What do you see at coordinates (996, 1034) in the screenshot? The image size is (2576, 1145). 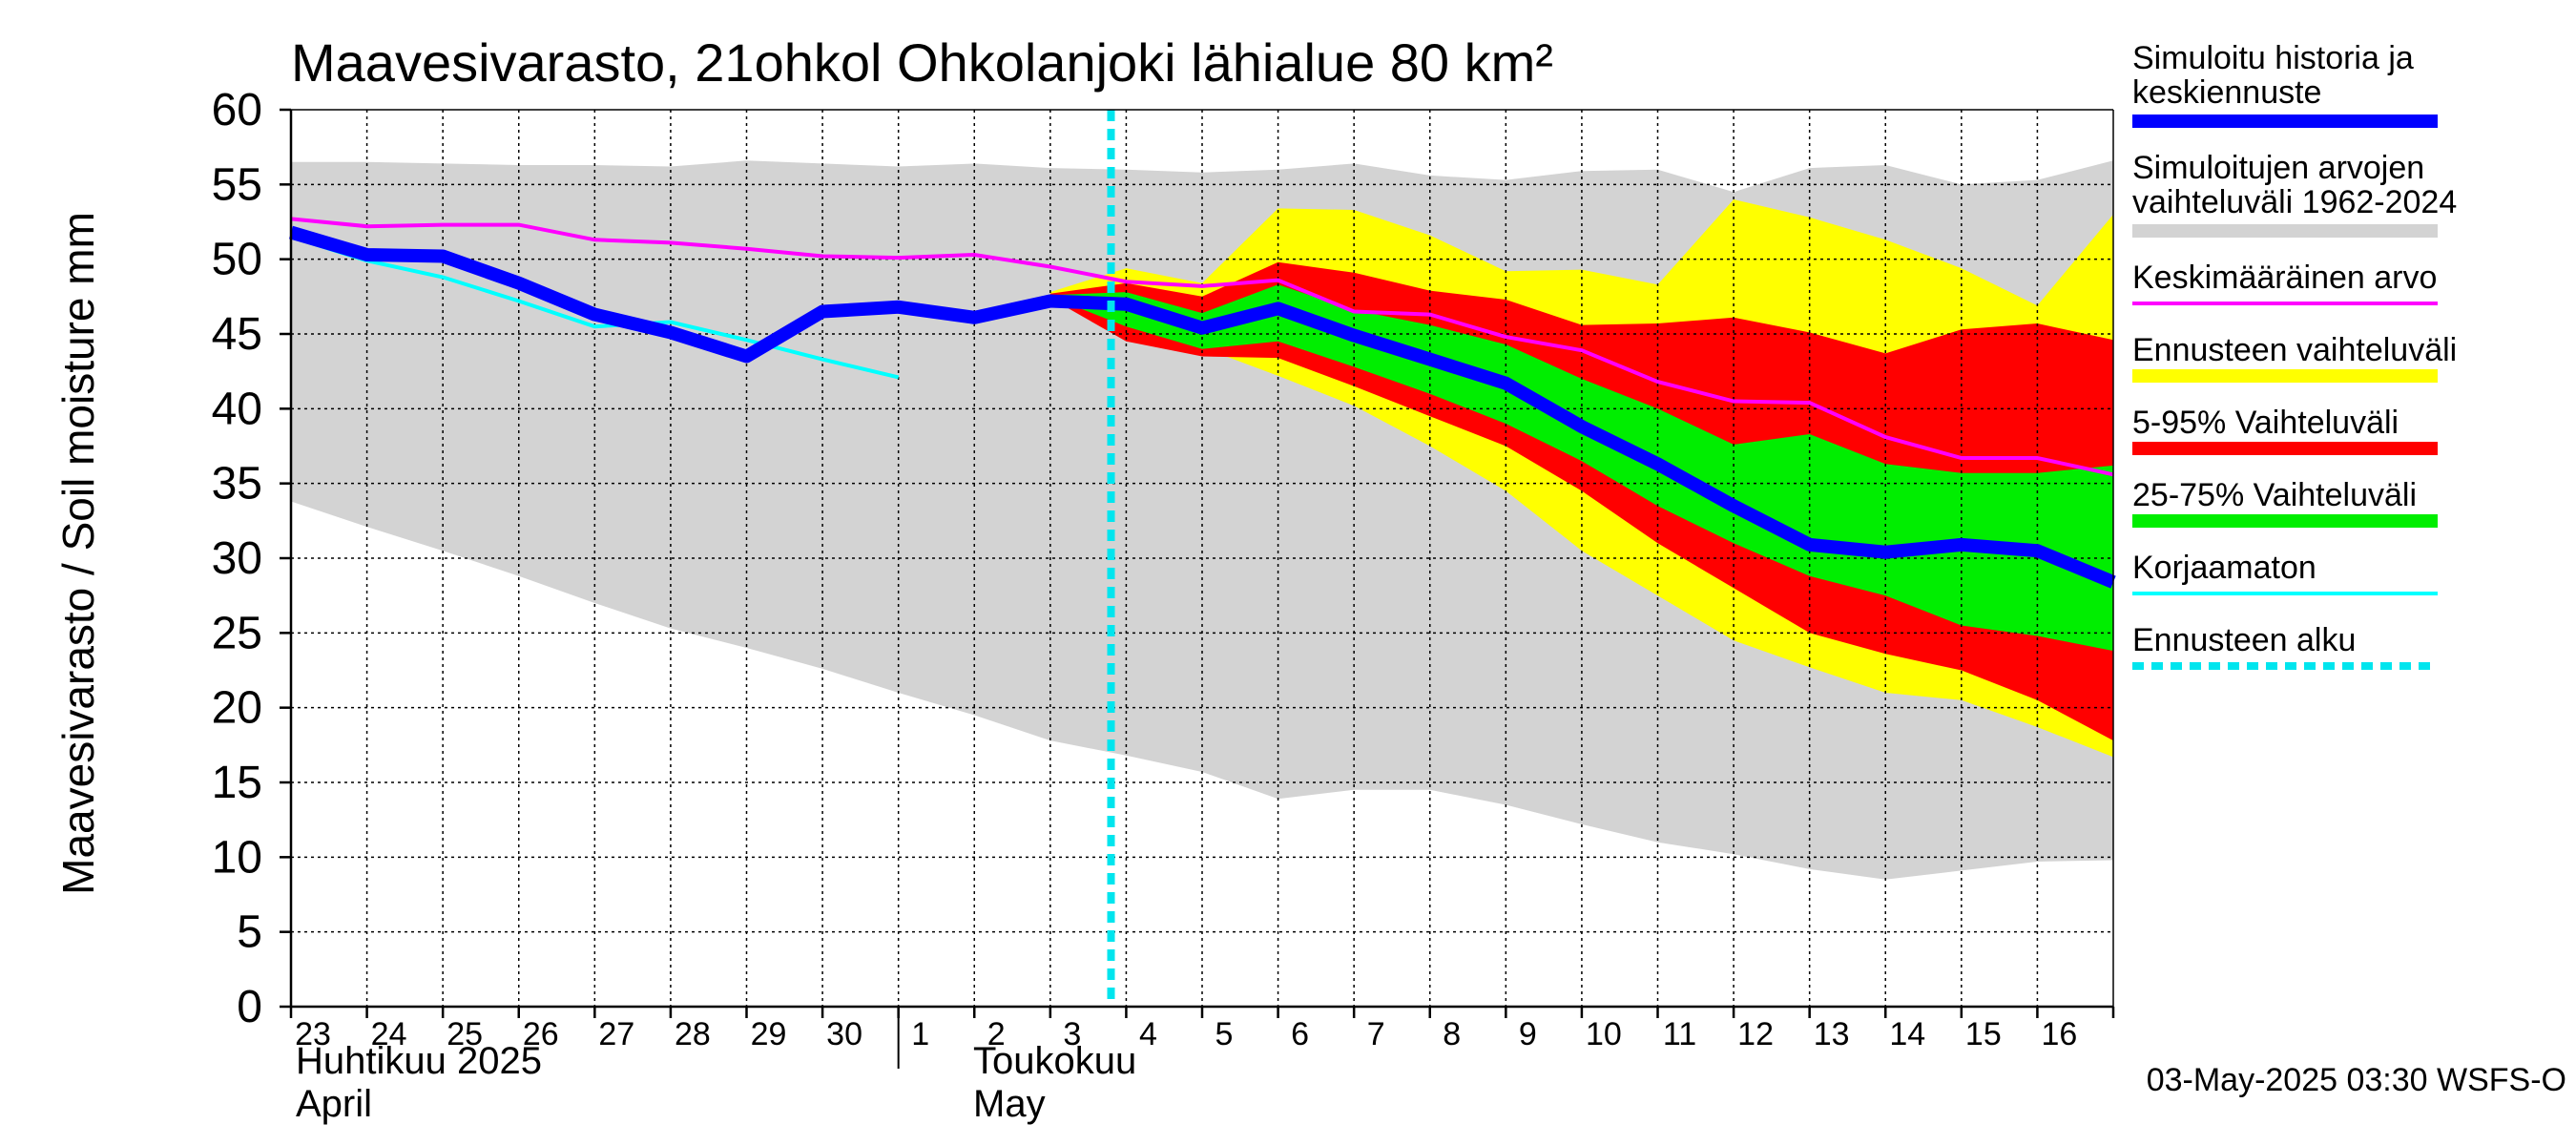 I see `x-tick-label: 2` at bounding box center [996, 1034].